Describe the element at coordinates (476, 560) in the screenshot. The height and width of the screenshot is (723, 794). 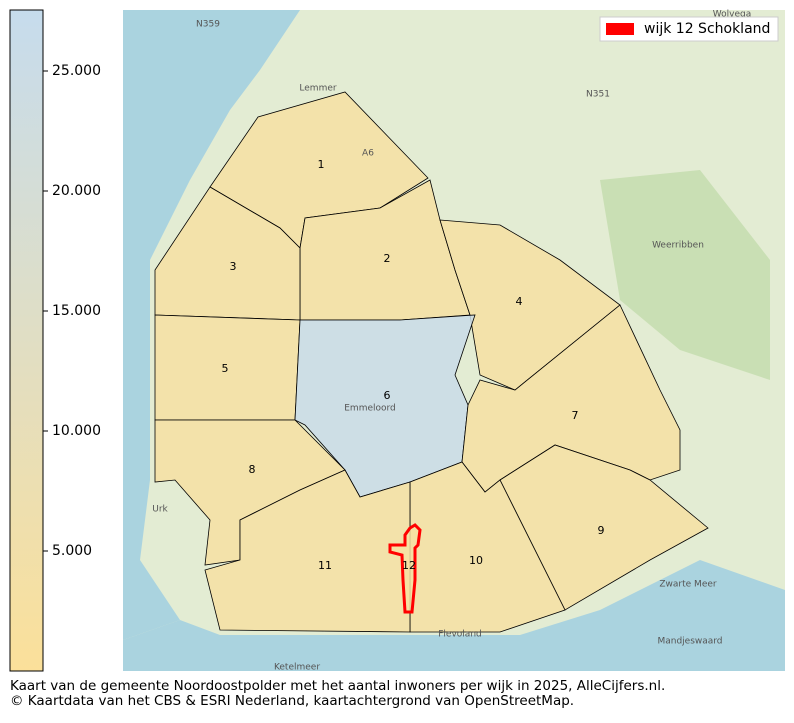
I see `district-label: 10` at that location.